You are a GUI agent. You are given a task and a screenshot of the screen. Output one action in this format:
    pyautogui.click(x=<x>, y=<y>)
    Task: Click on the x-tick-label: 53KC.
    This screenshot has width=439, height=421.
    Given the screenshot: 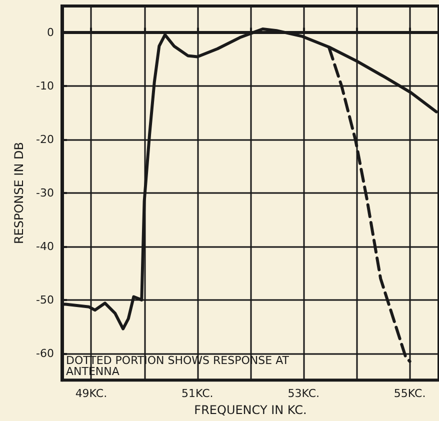 What is the action you would take?
    pyautogui.click(x=304, y=393)
    